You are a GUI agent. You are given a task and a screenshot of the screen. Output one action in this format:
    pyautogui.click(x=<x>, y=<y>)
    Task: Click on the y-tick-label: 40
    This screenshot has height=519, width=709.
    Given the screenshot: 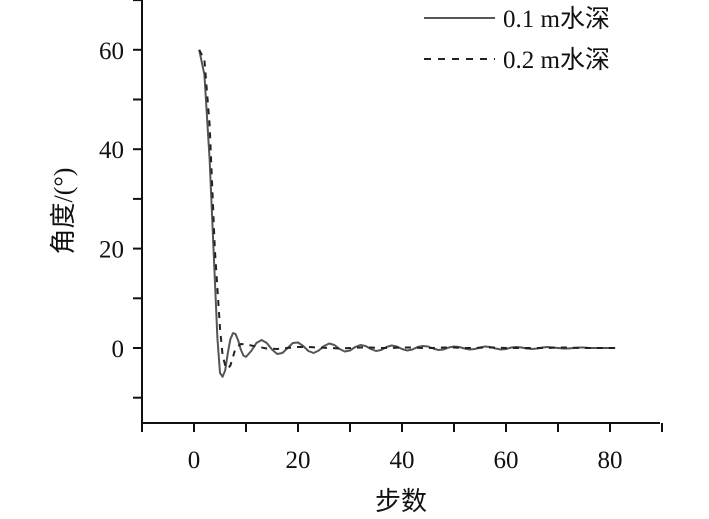 What is the action you would take?
    pyautogui.click(x=111, y=150)
    